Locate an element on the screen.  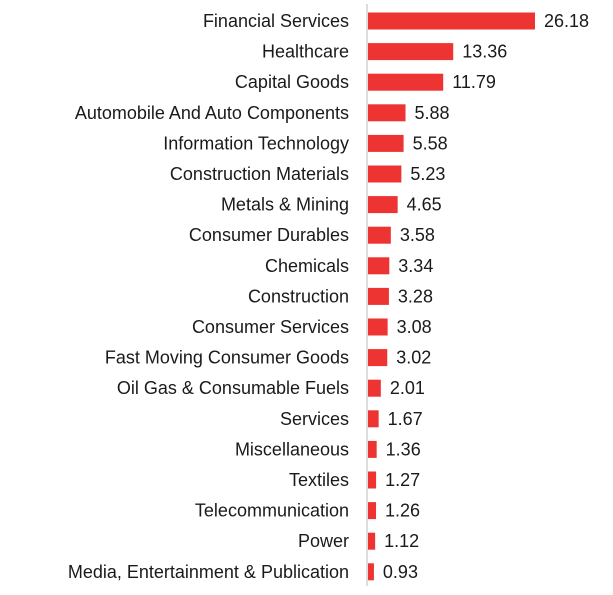
value-label: 4.65 is located at coordinates (424, 205).